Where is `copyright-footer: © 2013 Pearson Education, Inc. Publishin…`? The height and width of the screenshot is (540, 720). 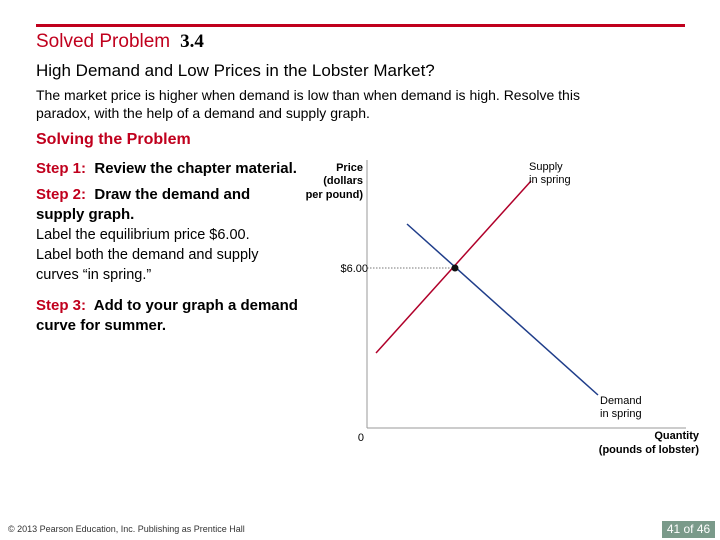
copyright-footer: © 2013 Pearson Education, Inc. Publishin… is located at coordinates (126, 529).